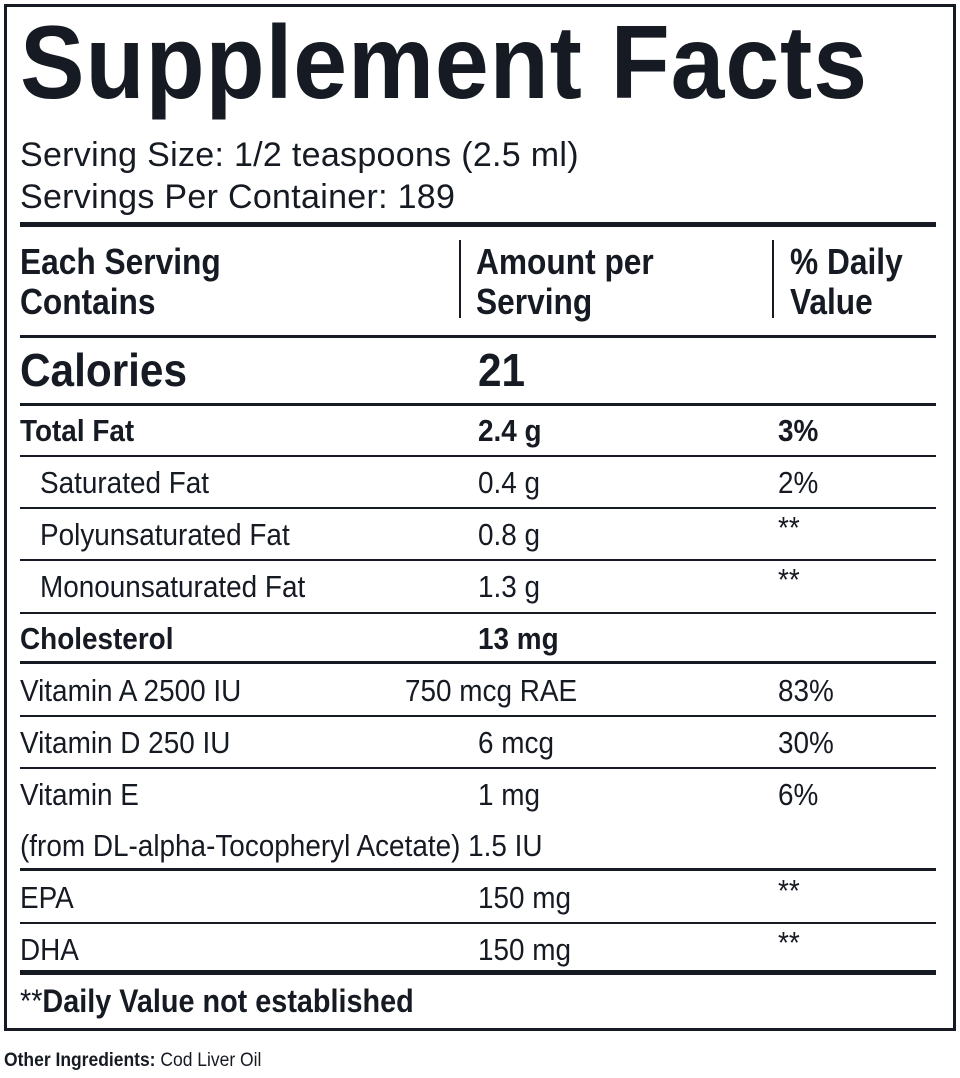 Image resolution: width=960 pixels, height=1078 pixels. What do you see at coordinates (518, 638) in the screenshot?
I see `nutrient-amount: 13 mg` at bounding box center [518, 638].